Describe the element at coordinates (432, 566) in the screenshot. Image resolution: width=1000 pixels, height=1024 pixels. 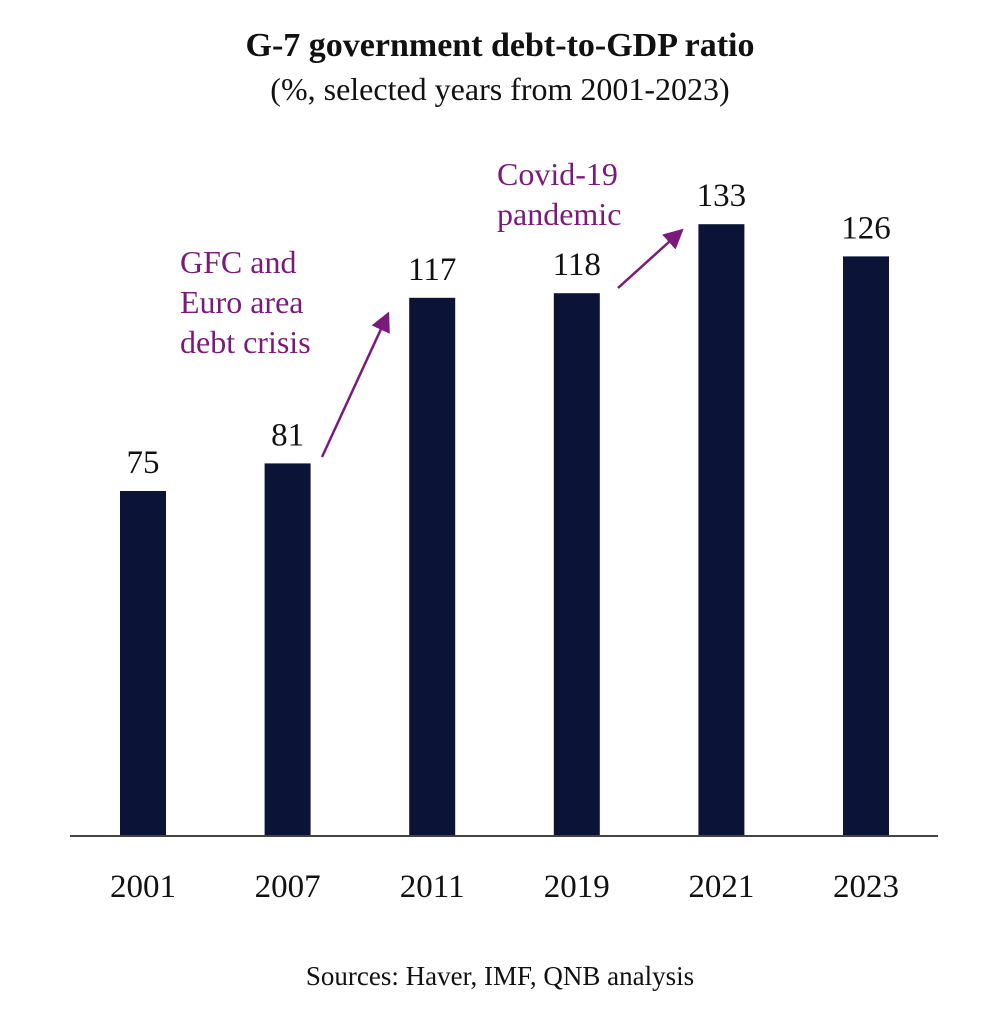
I see `bar-2011` at that location.